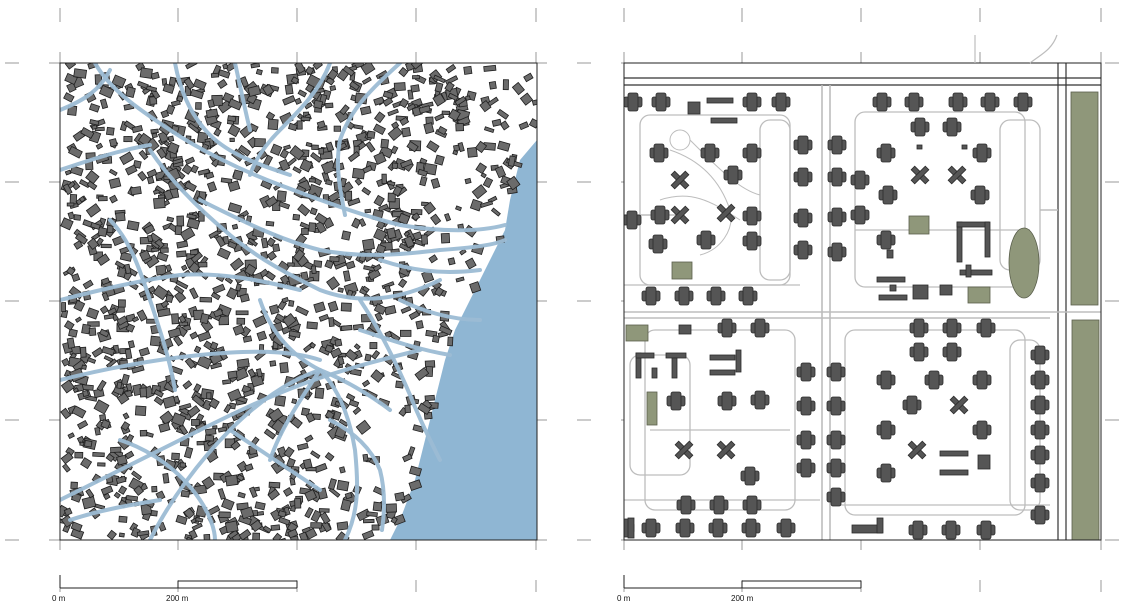 This screenshot has height=602, width=1131. I want to click on roundabout, so click(680, 140).